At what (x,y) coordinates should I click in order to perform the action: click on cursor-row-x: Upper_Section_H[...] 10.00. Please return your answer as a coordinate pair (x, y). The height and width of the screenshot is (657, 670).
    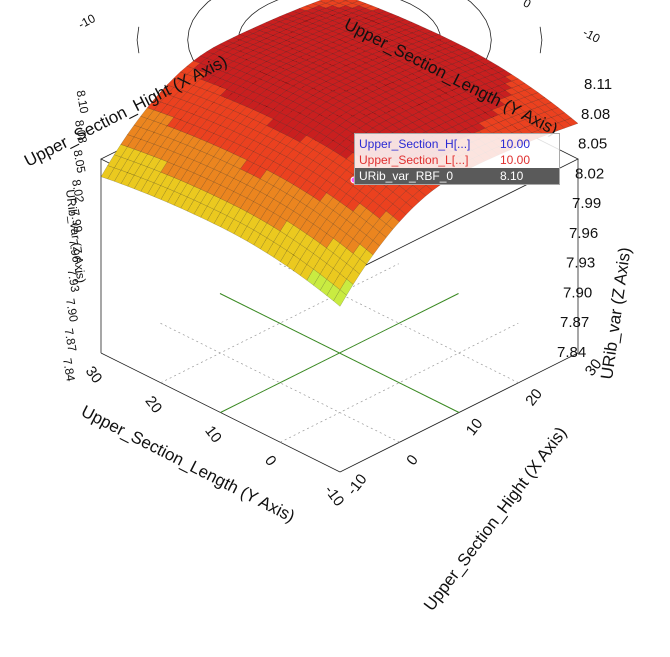
    Looking at the image, I should click on (457, 144).